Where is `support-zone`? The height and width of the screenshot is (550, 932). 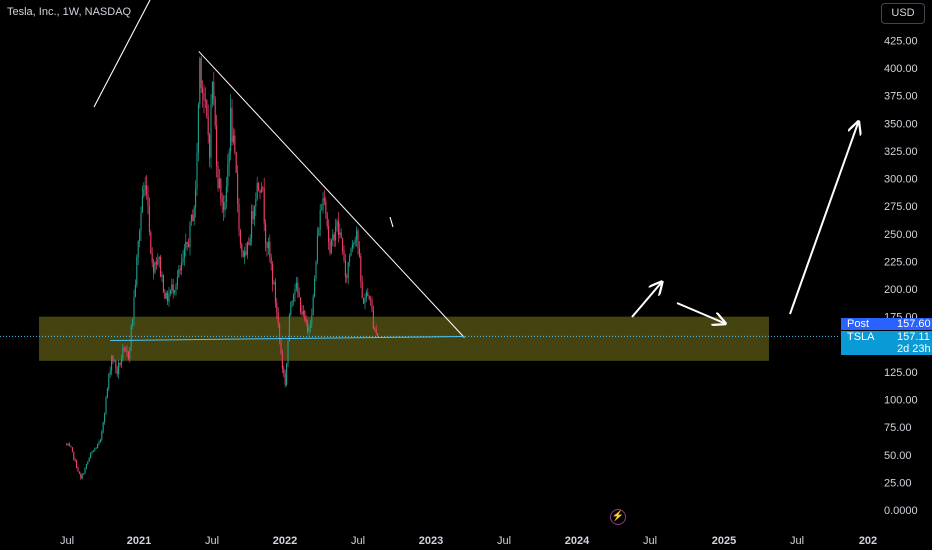
support-zone is located at coordinates (404, 338).